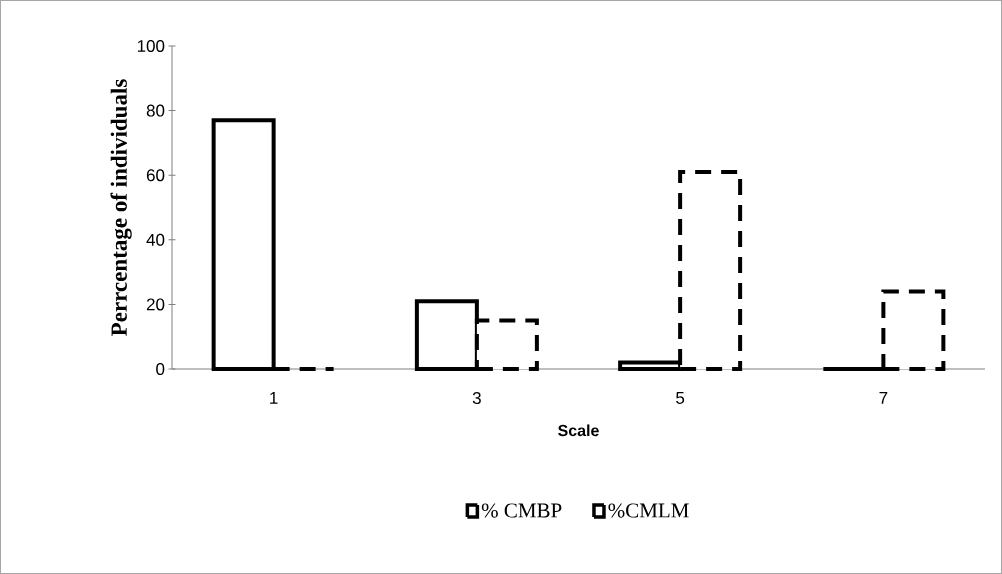 The height and width of the screenshot is (574, 1002). I want to click on x-tick-label: 5, so click(680, 398).